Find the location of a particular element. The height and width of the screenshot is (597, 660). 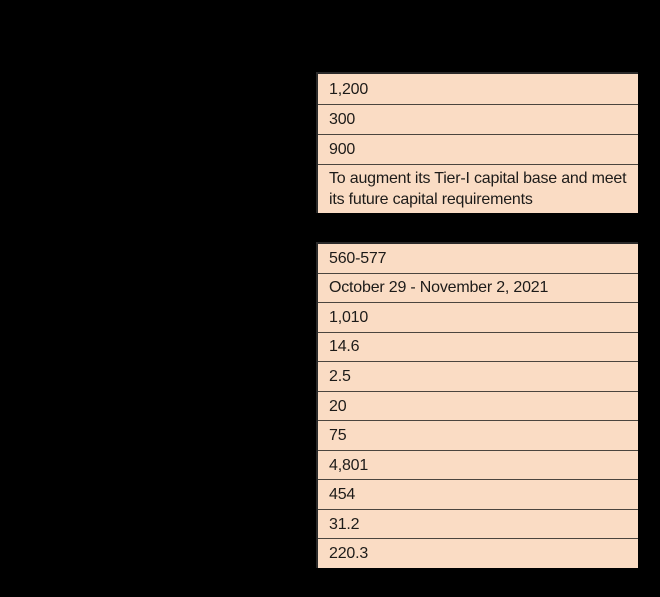

cell-value: 14.6 is located at coordinates (344, 347).